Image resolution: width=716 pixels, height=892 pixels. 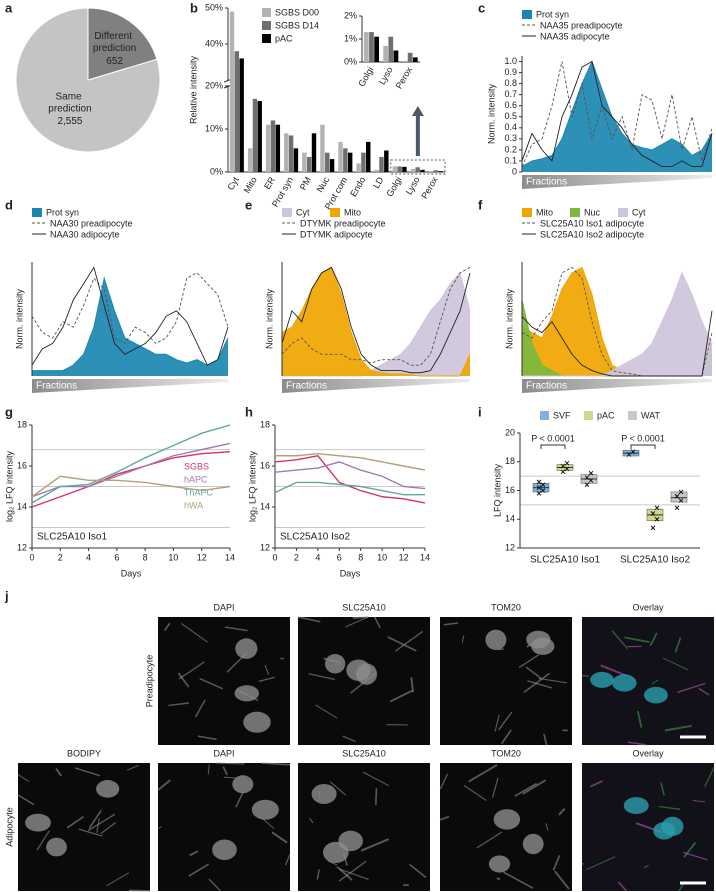 What do you see at coordinates (510, 116) in the screenshot?
I see `y-tick-label: 0.5` at bounding box center [510, 116].